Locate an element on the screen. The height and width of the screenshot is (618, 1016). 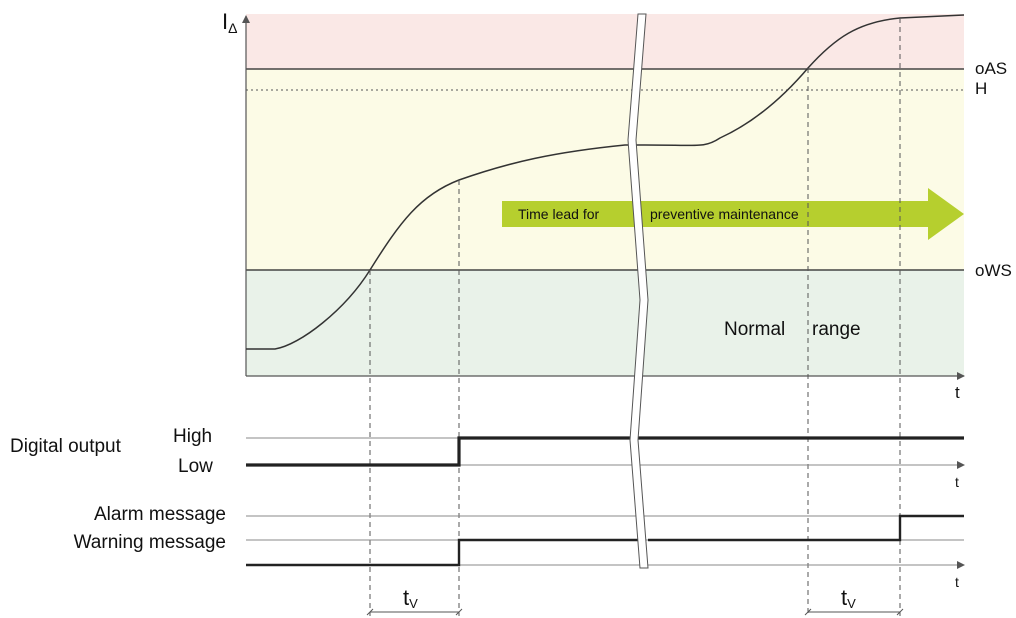
delay-label-1: tV is located at coordinates (410, 598).